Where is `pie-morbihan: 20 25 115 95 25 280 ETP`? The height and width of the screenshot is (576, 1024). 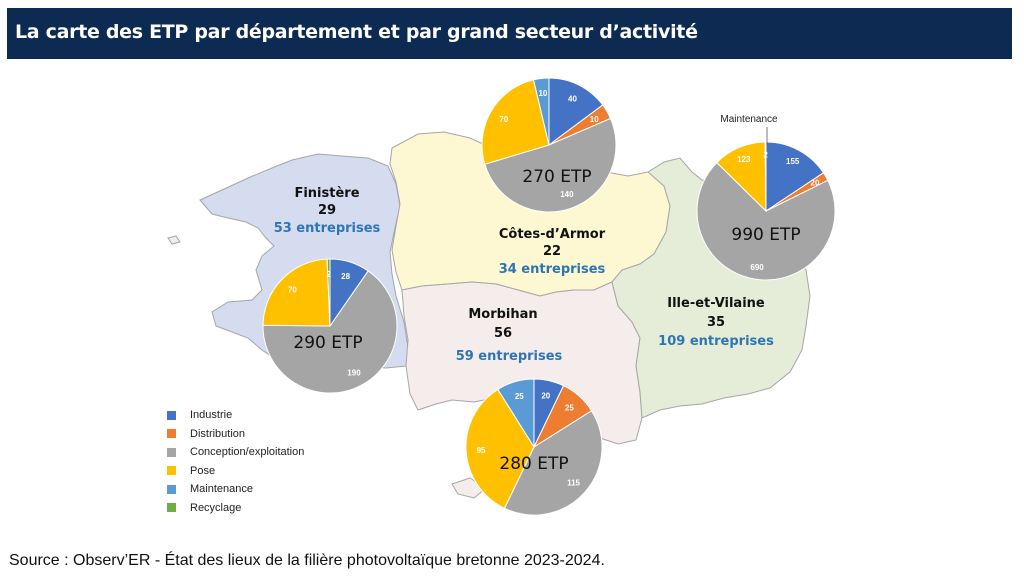
pie-morbihan: 20 25 115 95 25 280 ETP is located at coordinates (534, 447).